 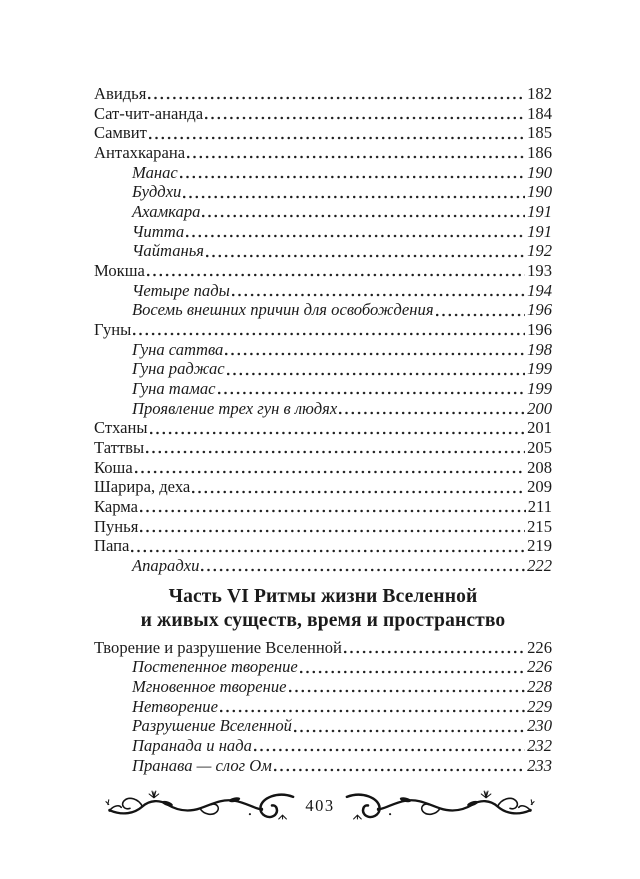 What do you see at coordinates (539, 507) in the screenshot?
I see `toc-entry-page: 211` at bounding box center [539, 507].